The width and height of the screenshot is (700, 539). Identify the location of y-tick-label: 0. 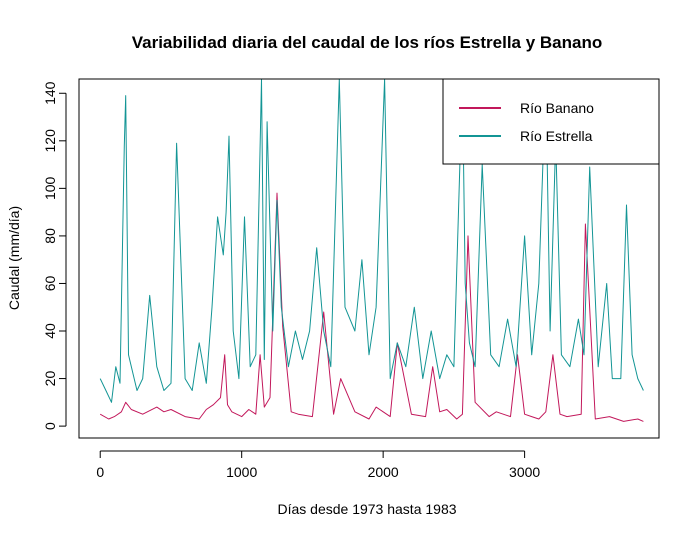
(50, 426).